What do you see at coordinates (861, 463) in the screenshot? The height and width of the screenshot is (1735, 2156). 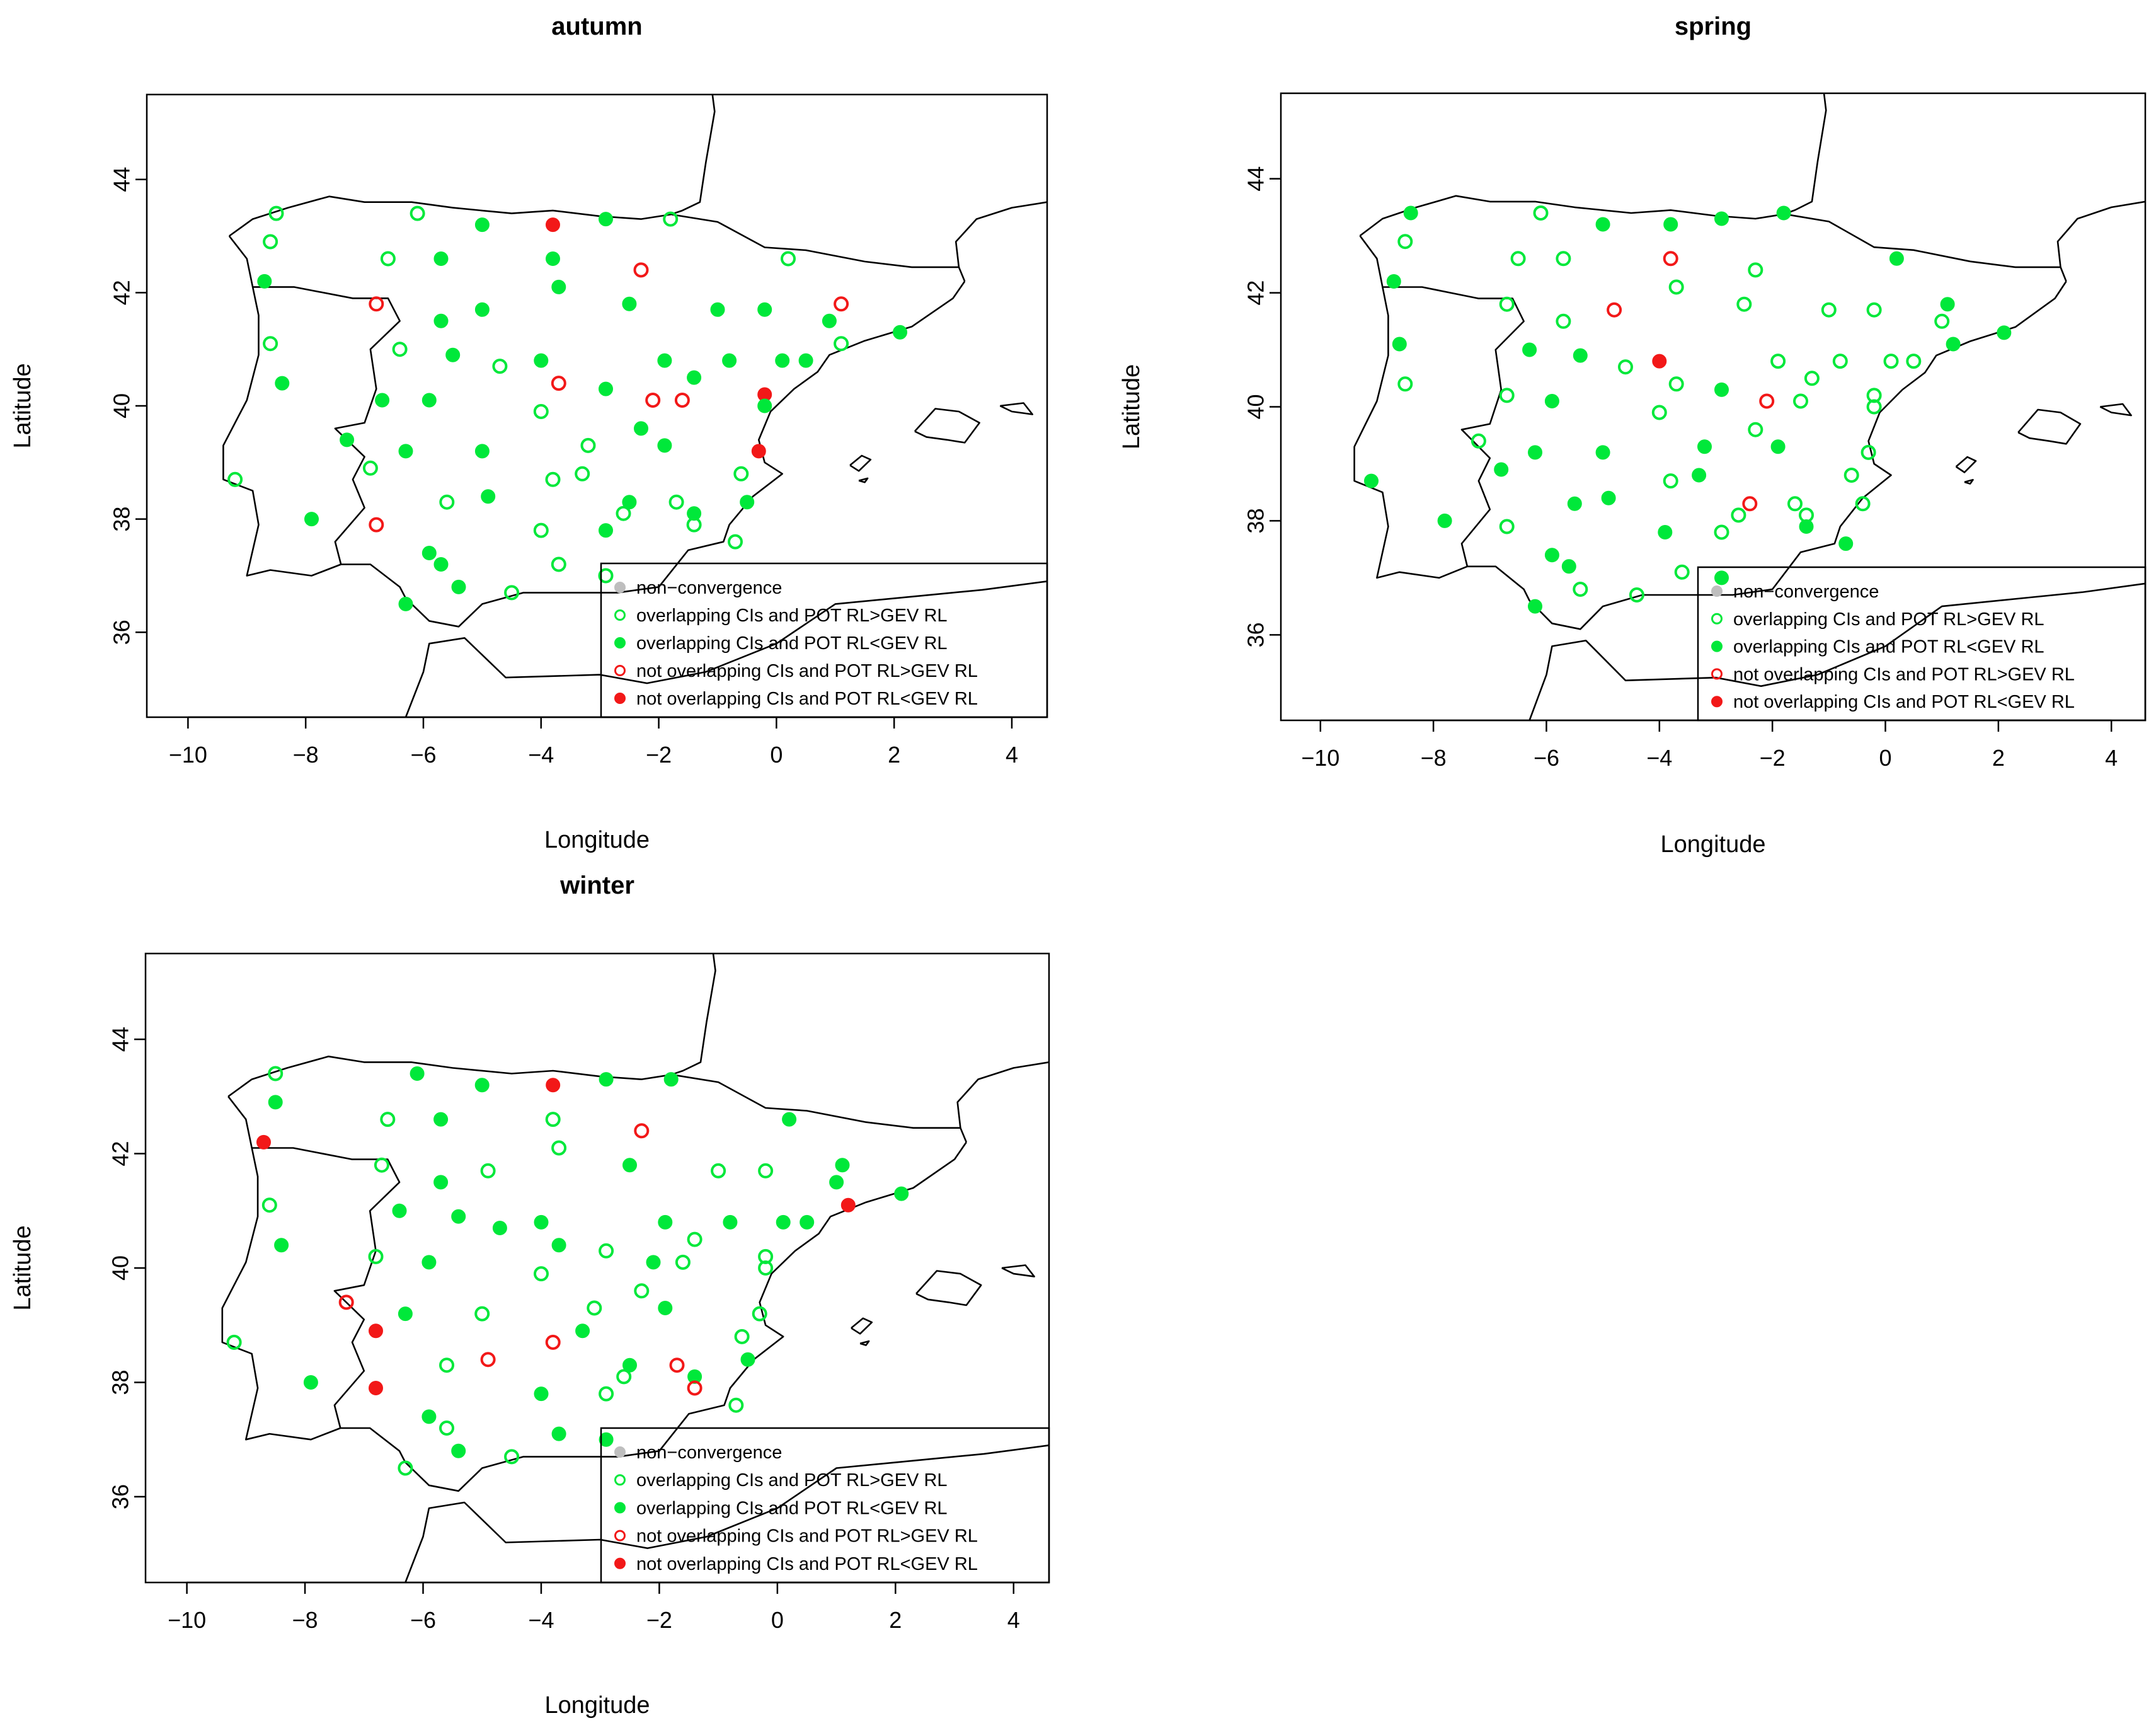 I see `coast-ibiza` at bounding box center [861, 463].